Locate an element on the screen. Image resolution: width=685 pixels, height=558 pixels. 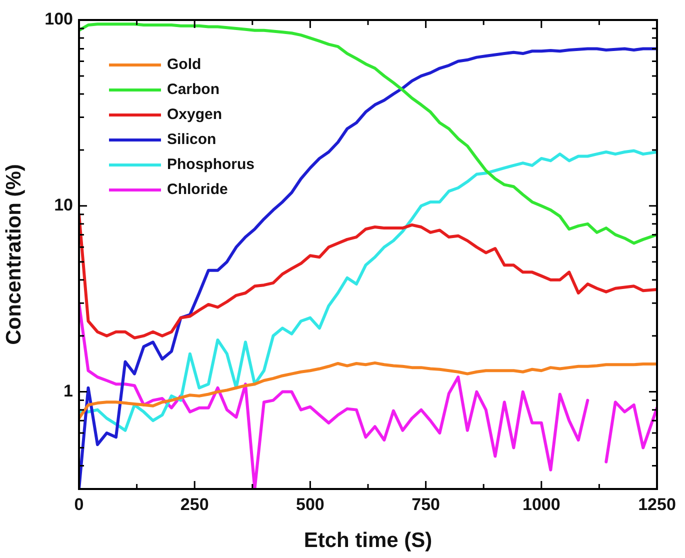
y-tick-label: 100 is located at coordinates (58, 19).